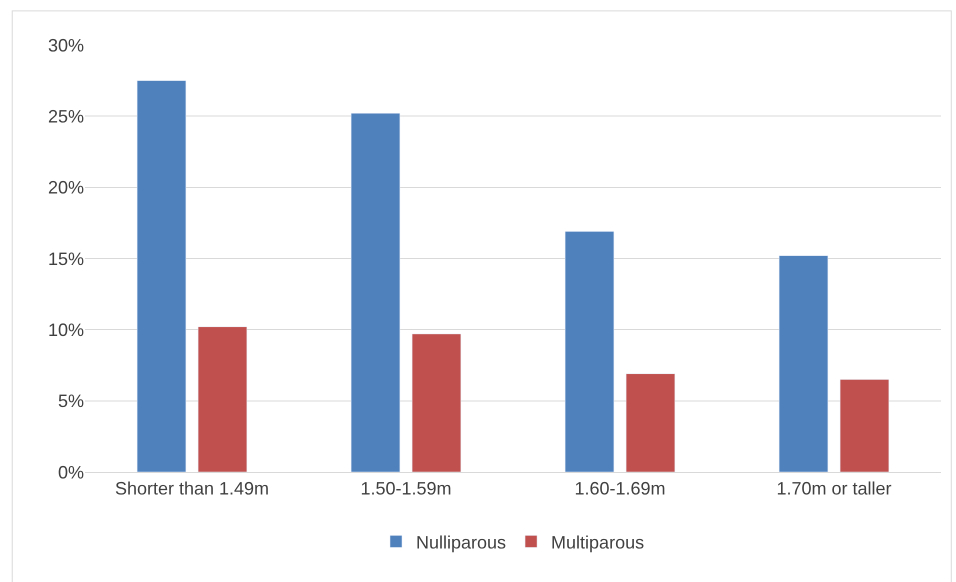  Describe the element at coordinates (66, 188) in the screenshot. I see `y-tick-label: 20%` at that location.